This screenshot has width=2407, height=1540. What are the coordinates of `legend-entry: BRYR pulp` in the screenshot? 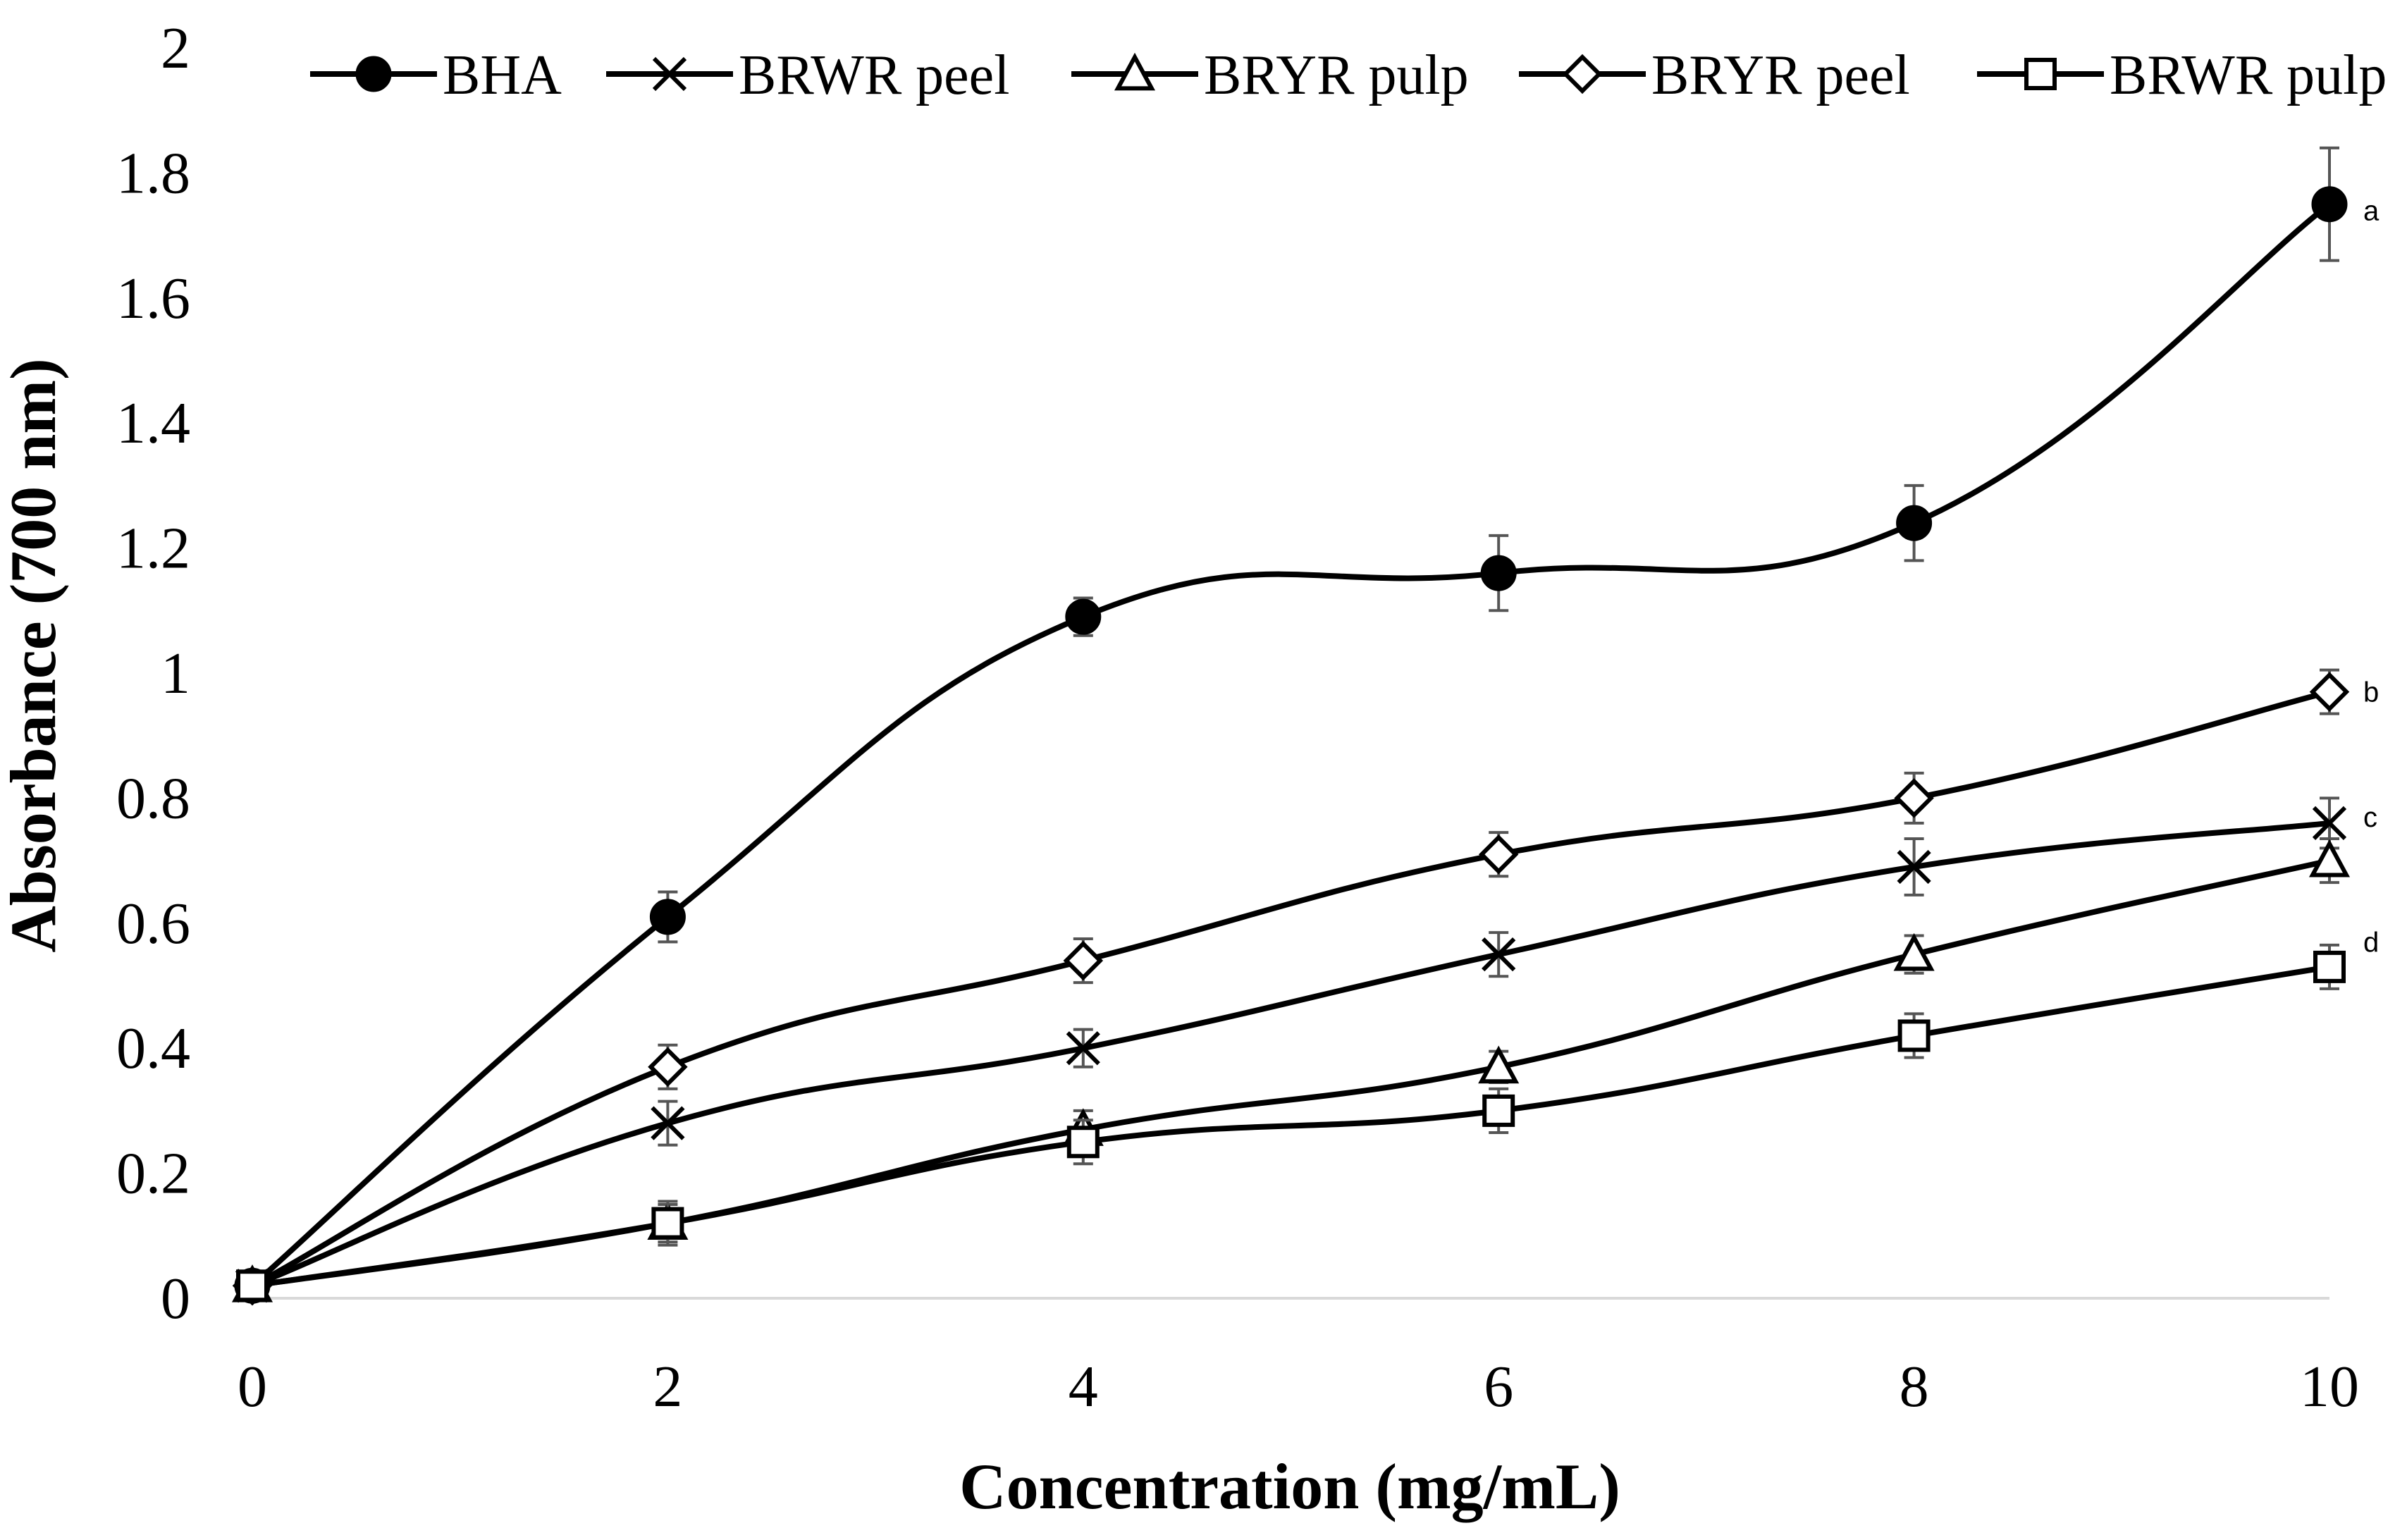 It's located at (1270, 75).